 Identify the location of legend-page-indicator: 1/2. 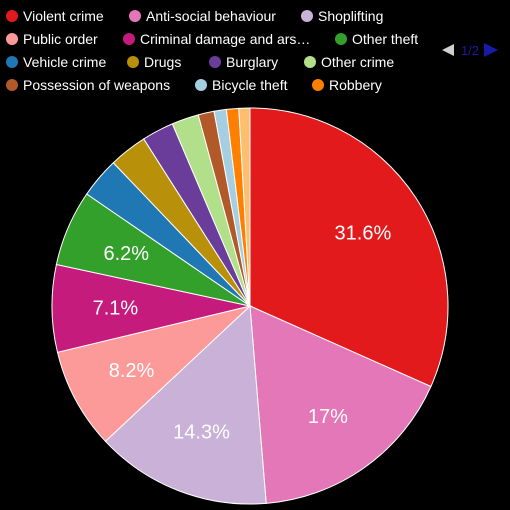
(470, 50).